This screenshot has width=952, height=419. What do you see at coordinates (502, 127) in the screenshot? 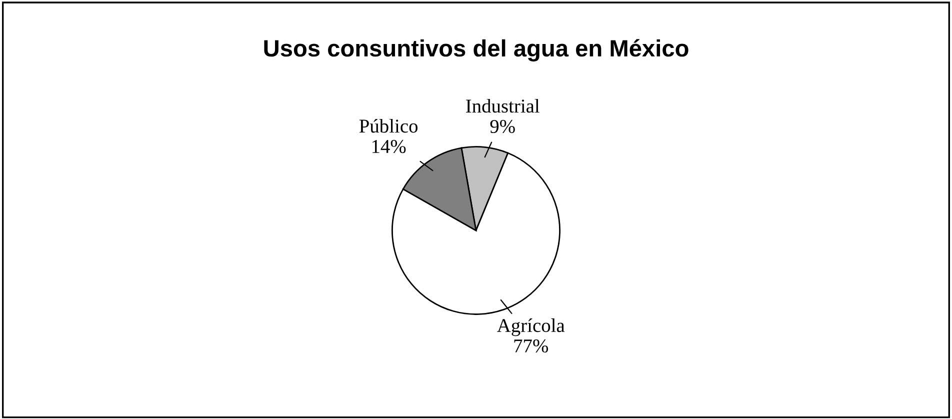
I see `data-label: 9%` at bounding box center [502, 127].